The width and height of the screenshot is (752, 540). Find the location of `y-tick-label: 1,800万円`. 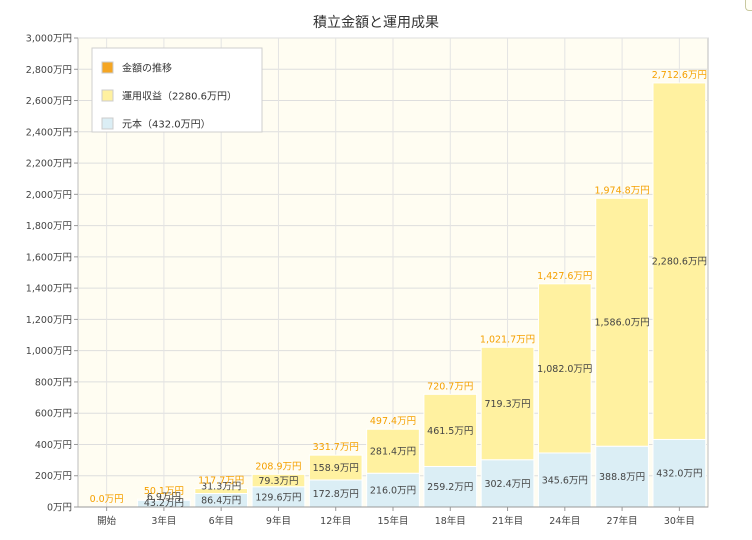

y-tick-label: 1,800万円 is located at coordinates (49, 226).